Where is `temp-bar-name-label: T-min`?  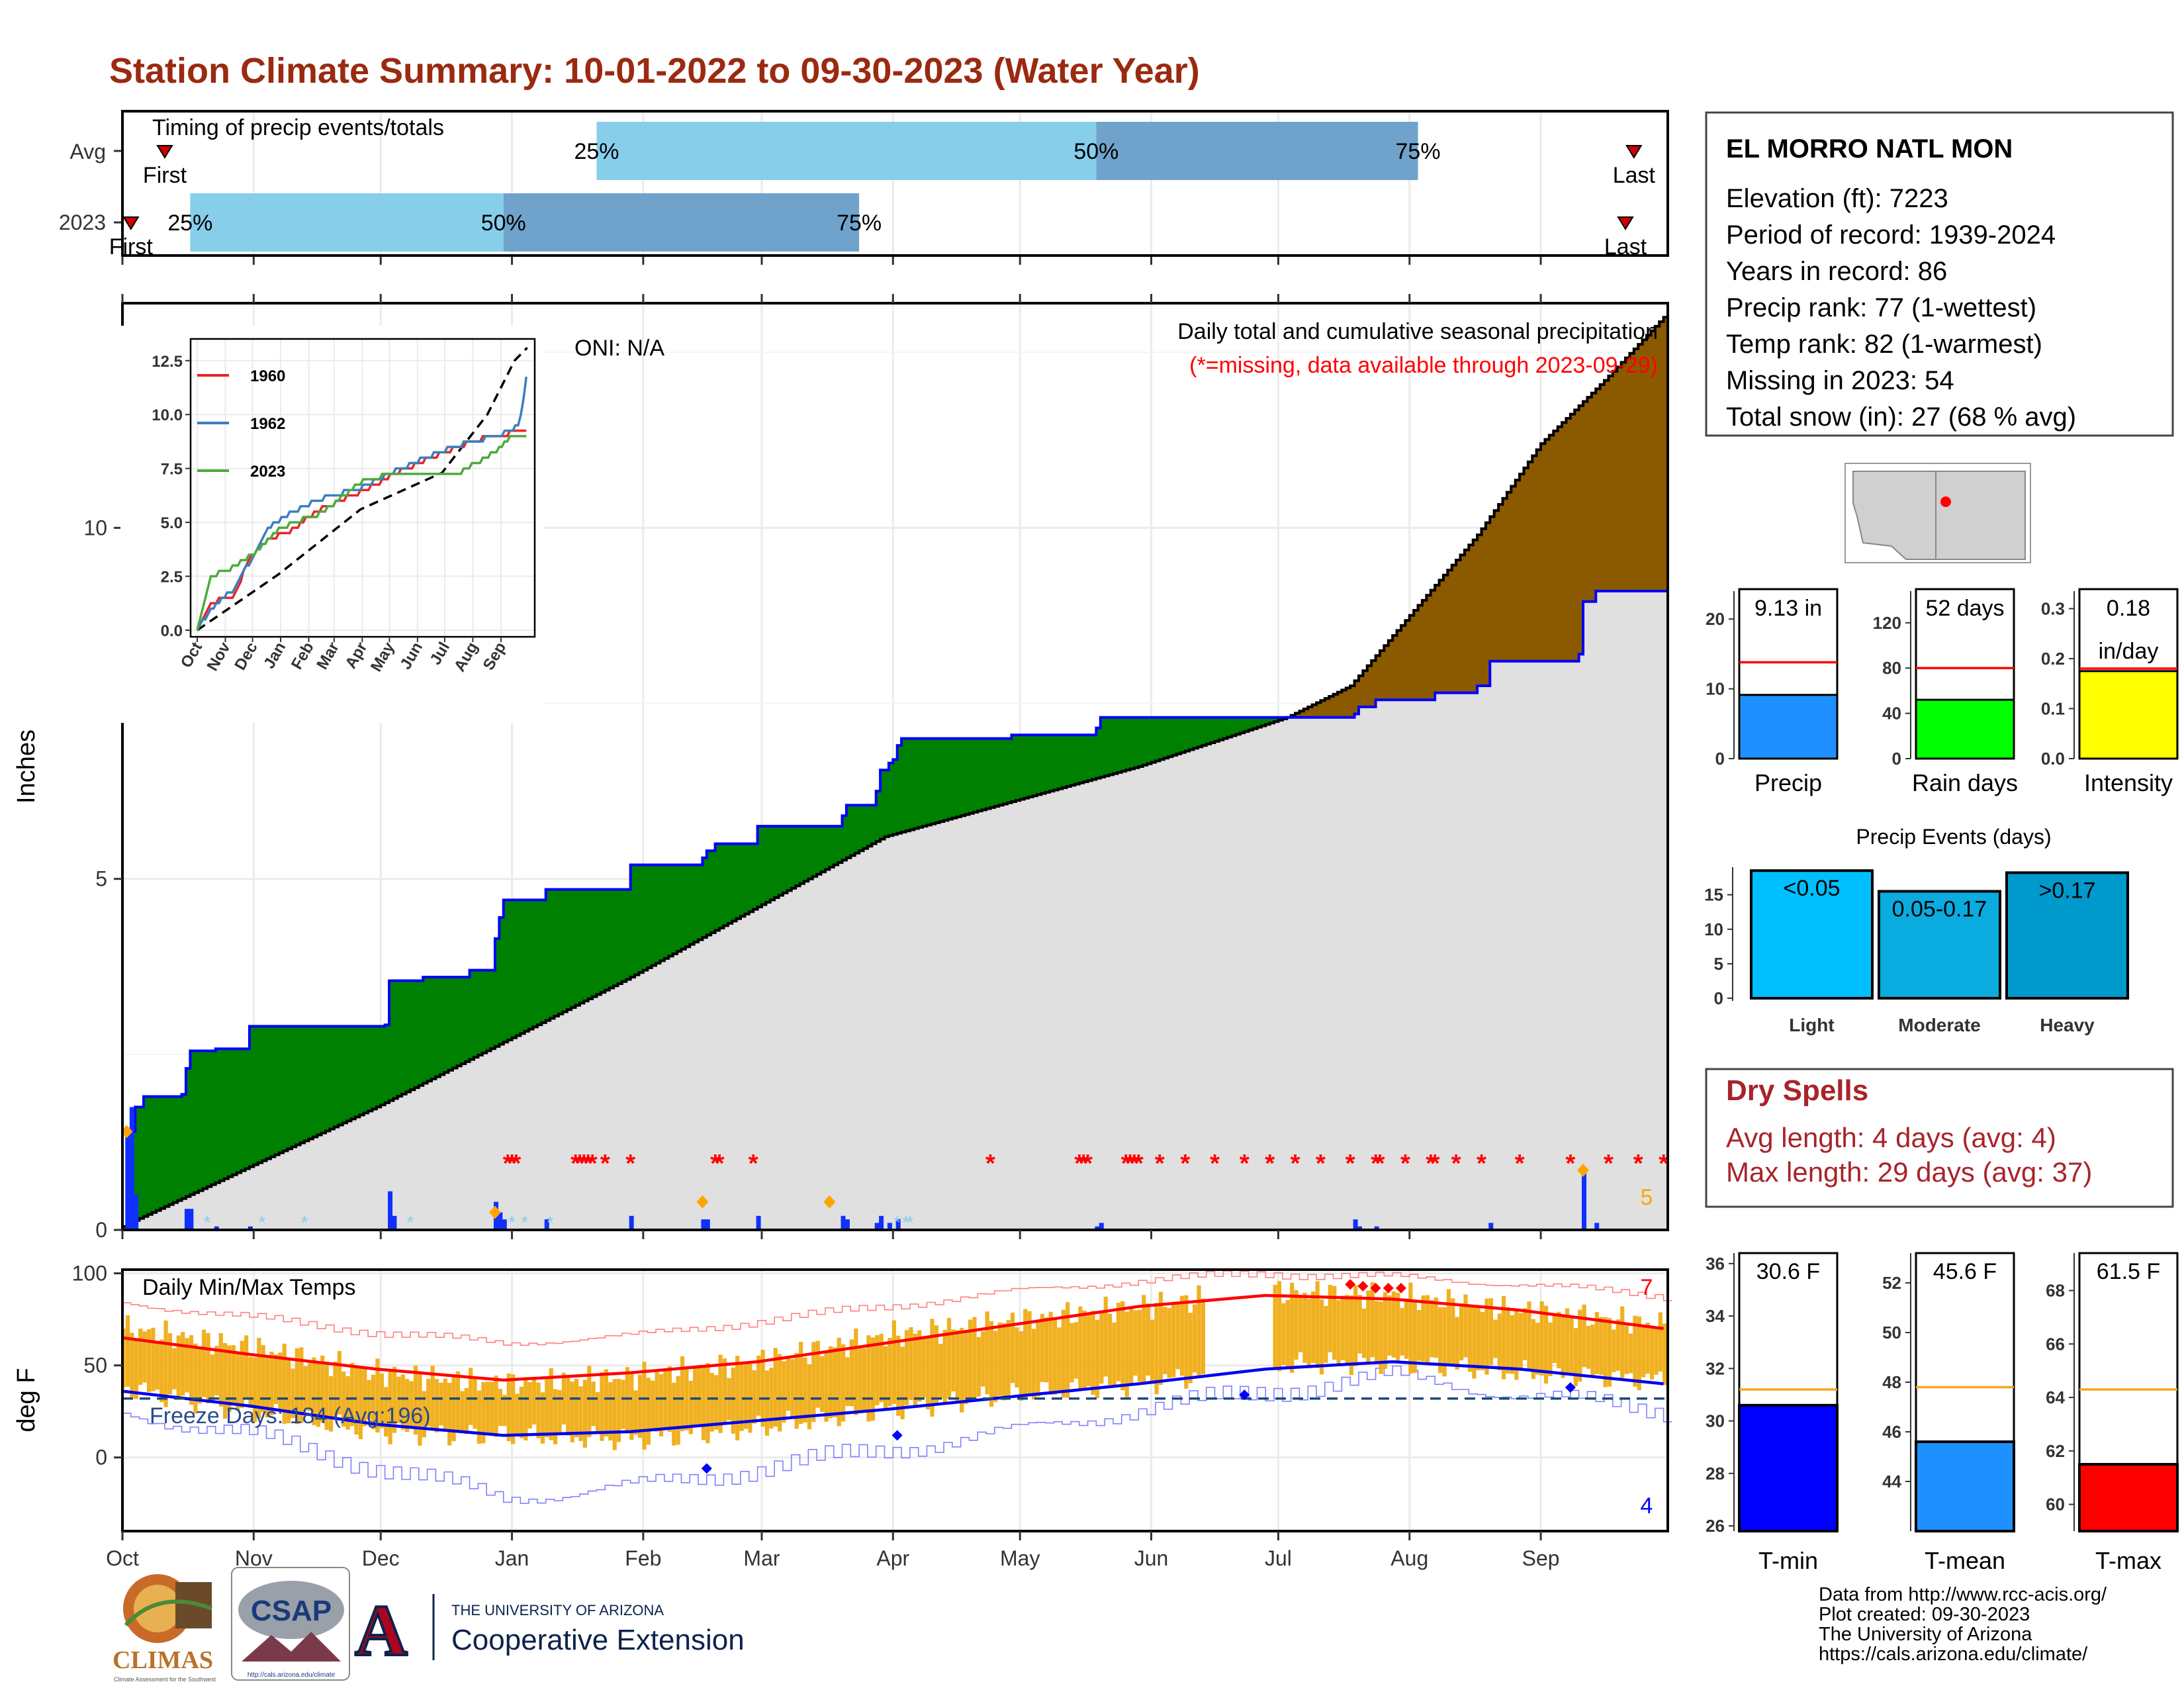
temp-bar-name-label: T-min is located at coordinates (1788, 1560).